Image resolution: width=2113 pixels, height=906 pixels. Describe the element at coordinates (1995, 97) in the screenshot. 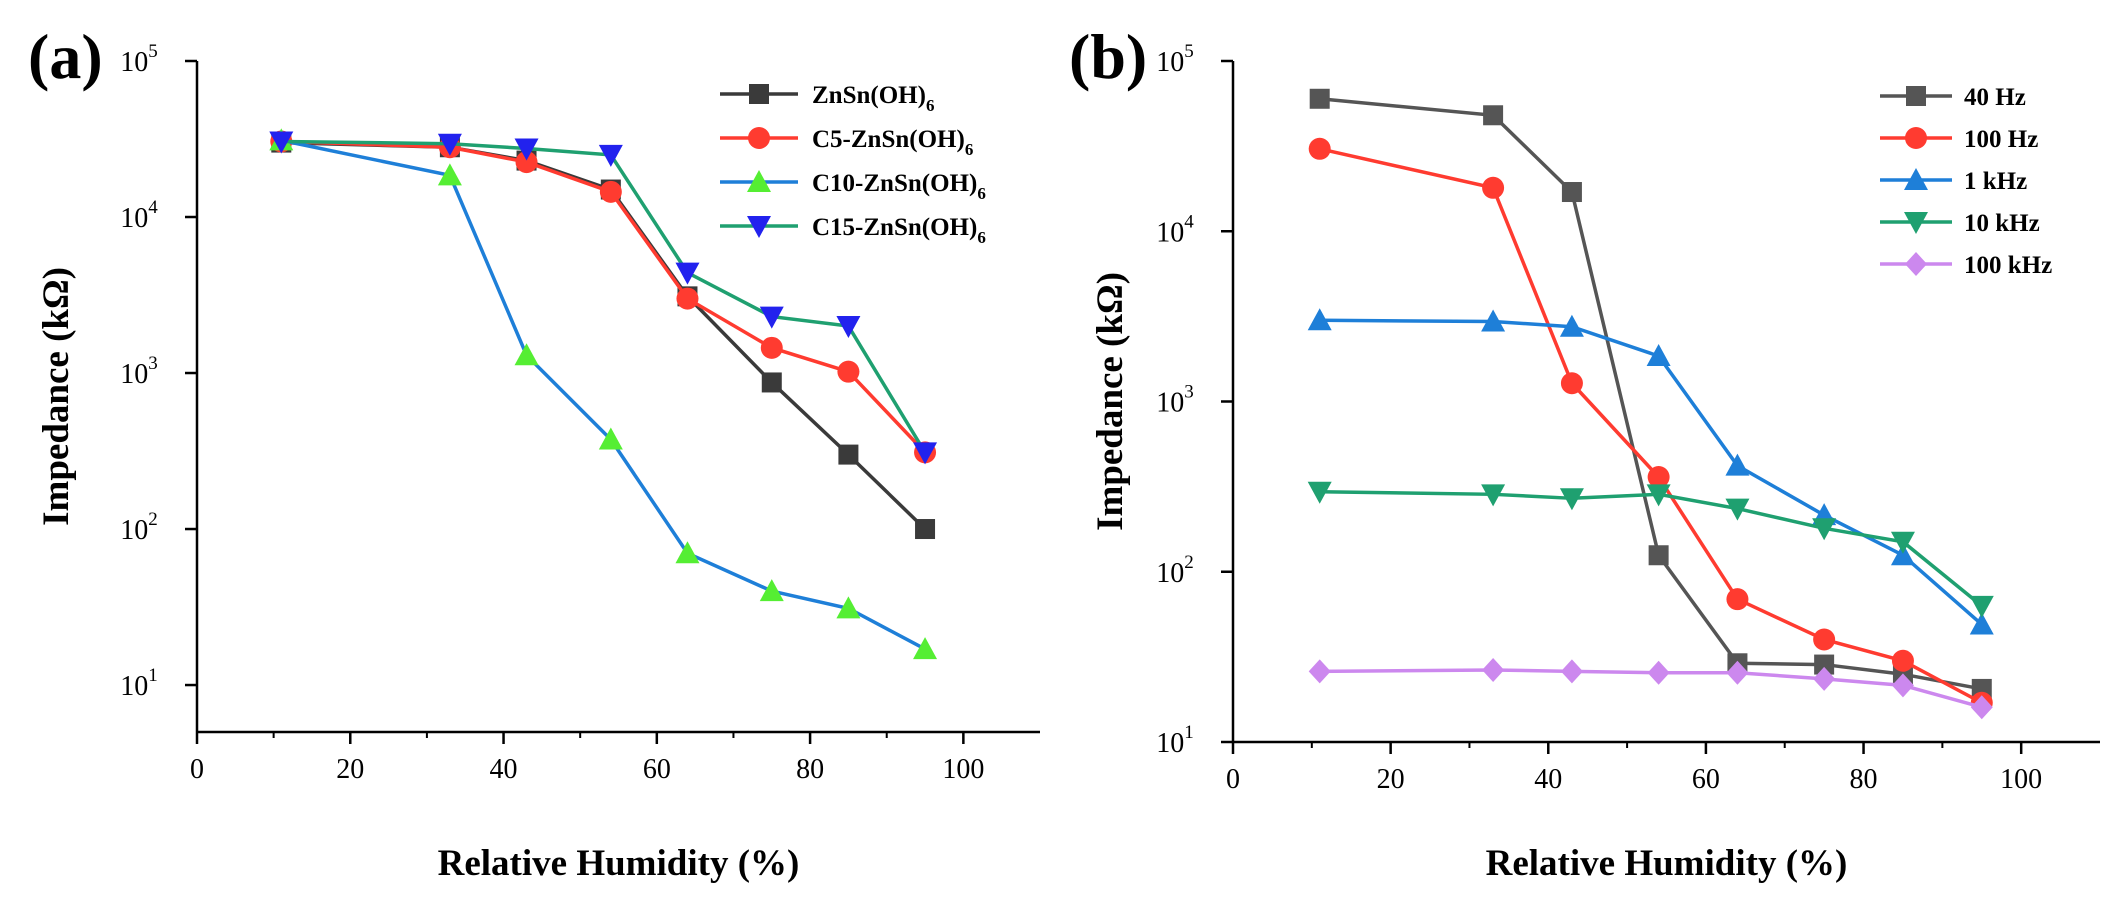

I see `legend-label: 40 Hz` at that location.